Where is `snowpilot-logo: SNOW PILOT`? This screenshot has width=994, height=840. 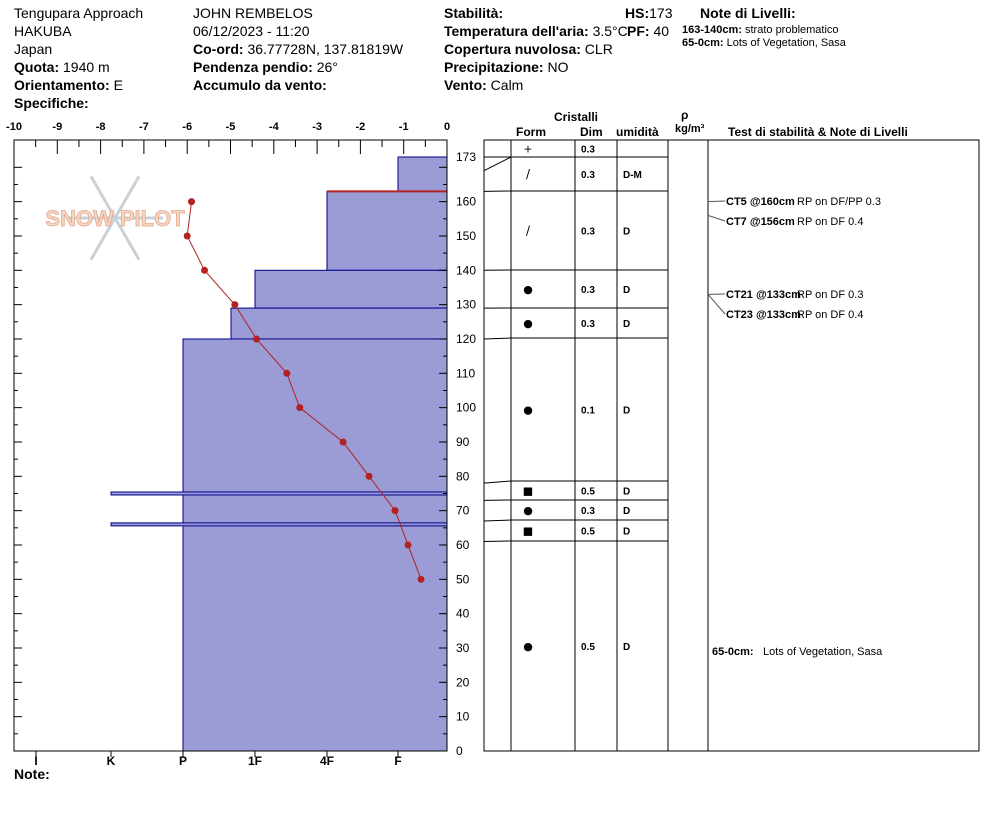
snowpilot-logo: SNOW PILOT is located at coordinates (115, 218).